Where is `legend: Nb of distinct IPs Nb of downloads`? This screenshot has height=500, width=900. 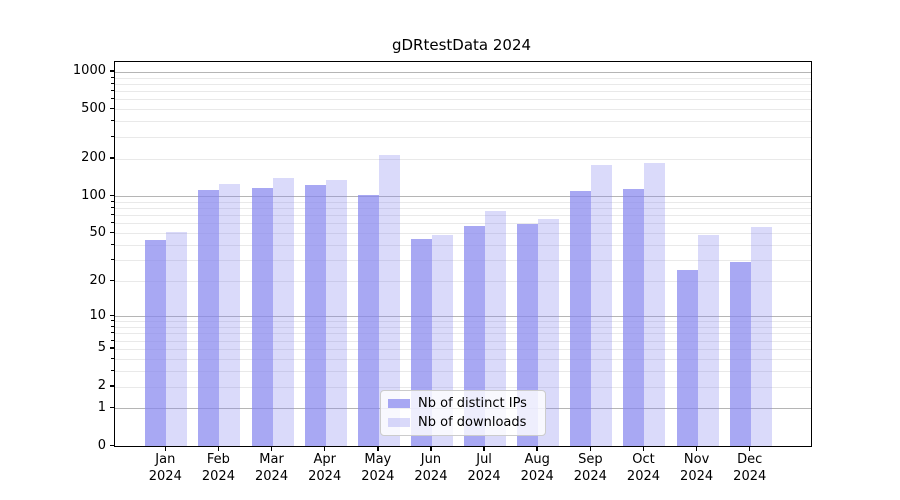
legend: Nb of distinct IPs Nb of downloads is located at coordinates (463, 413).